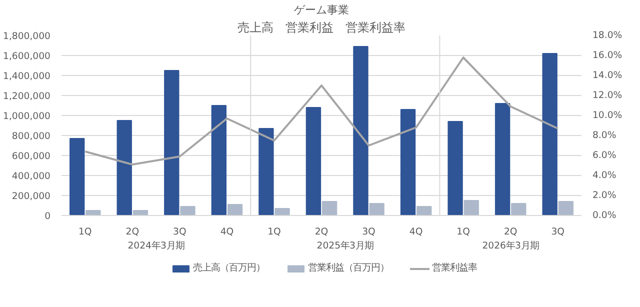  Describe the element at coordinates (604, 155) in the screenshot. I see `y2-tick-label: 6.0%` at that location.